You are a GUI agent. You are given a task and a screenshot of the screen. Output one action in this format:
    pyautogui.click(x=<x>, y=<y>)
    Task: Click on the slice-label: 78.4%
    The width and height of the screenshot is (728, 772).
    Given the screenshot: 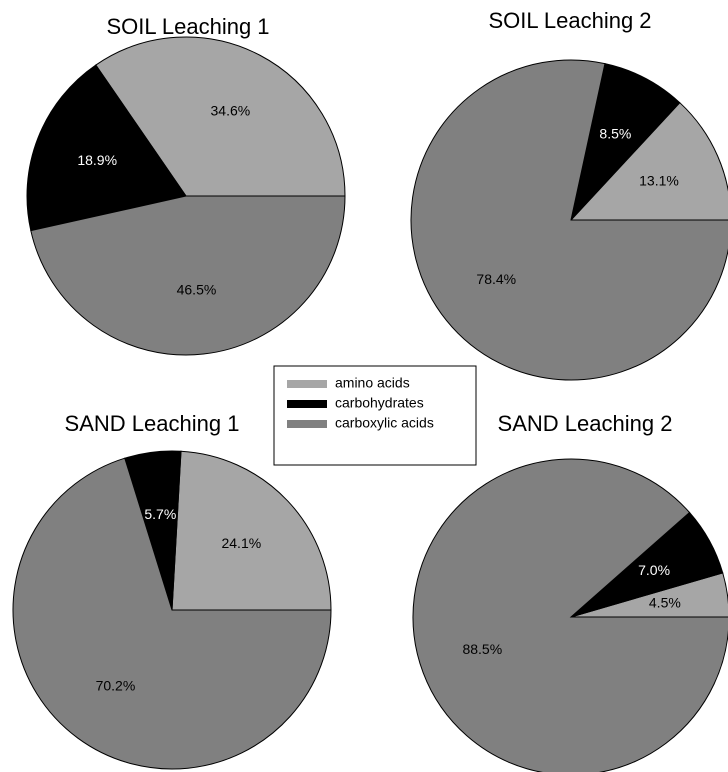 What is the action you would take?
    pyautogui.click(x=496, y=279)
    